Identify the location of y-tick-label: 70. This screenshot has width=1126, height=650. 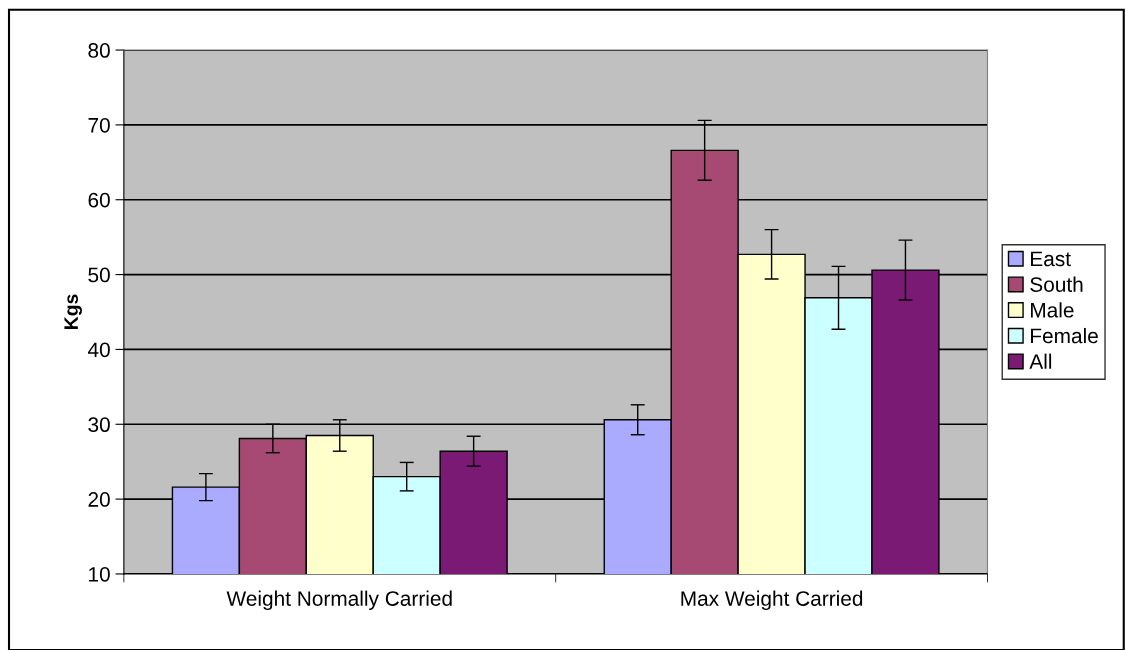
(99, 125).